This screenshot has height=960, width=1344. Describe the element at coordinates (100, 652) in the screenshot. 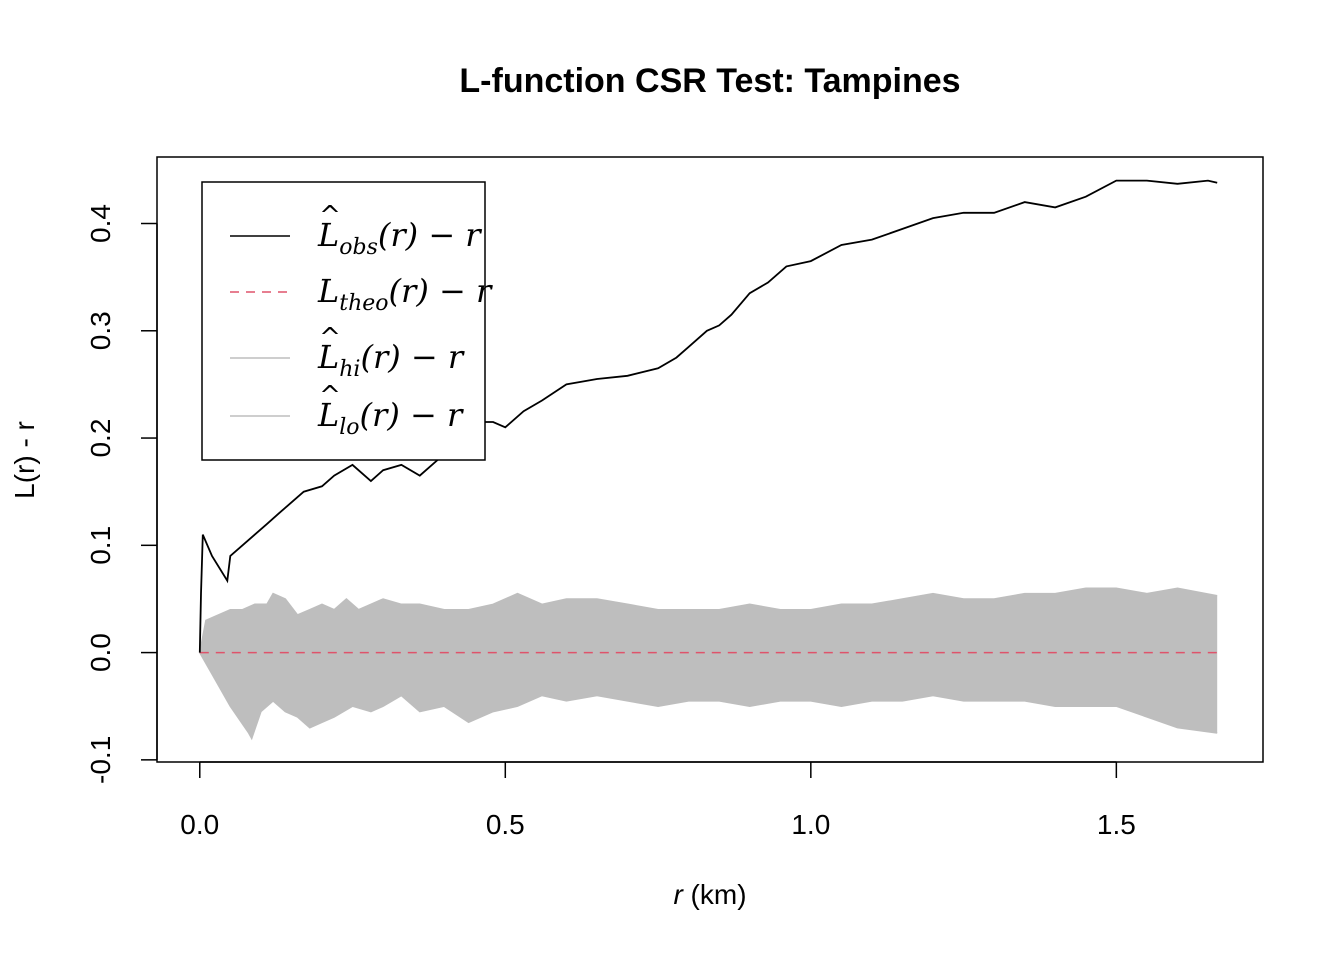

I see `y-tick-label: 0.0` at that location.